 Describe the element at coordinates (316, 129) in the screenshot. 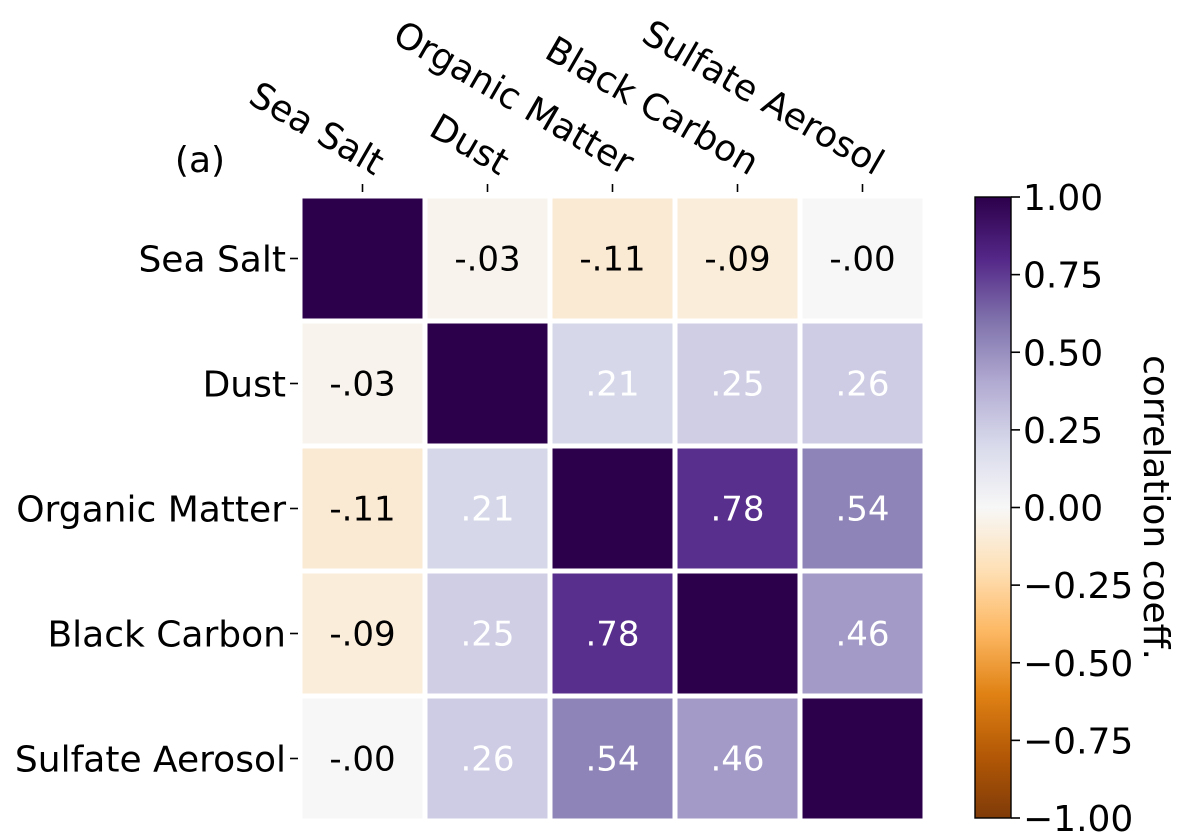

I see `column-label: Sea Salt` at that location.